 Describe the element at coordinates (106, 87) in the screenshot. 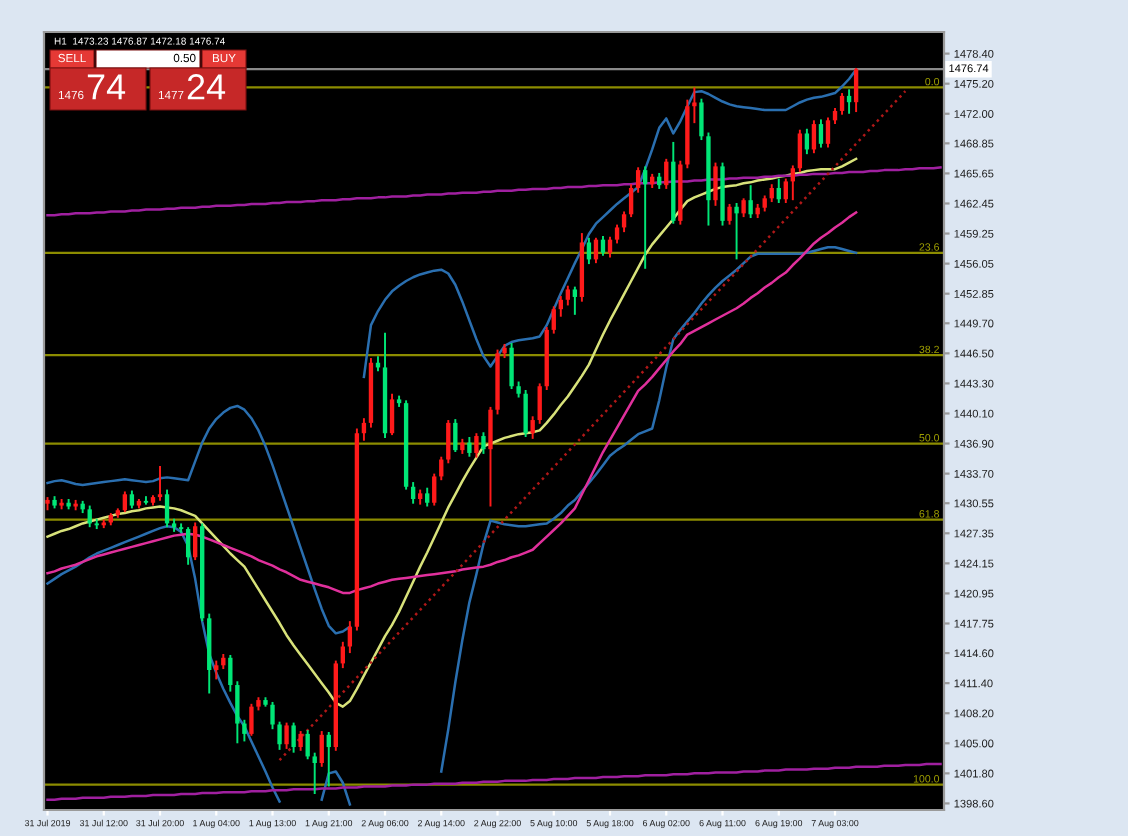

I see `annotation: 74` at that location.